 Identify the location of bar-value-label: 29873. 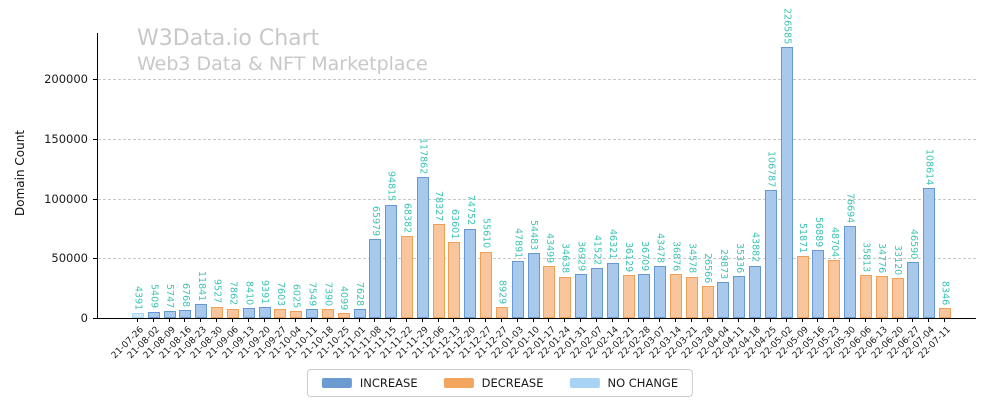
(723, 264).